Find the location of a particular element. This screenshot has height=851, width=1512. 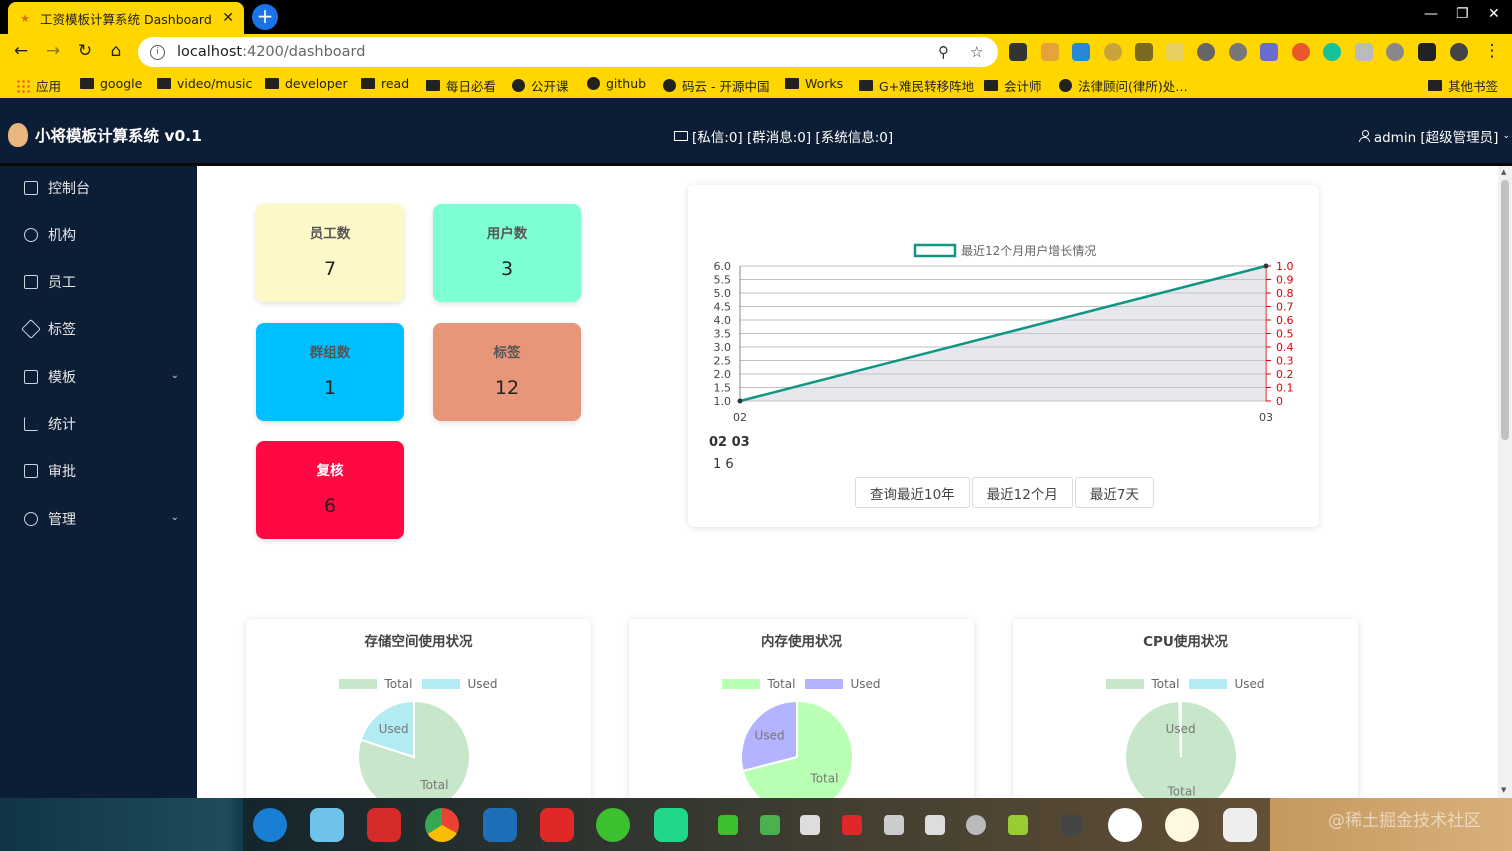

stat-card-tags: 标签 12 is located at coordinates (507, 372).